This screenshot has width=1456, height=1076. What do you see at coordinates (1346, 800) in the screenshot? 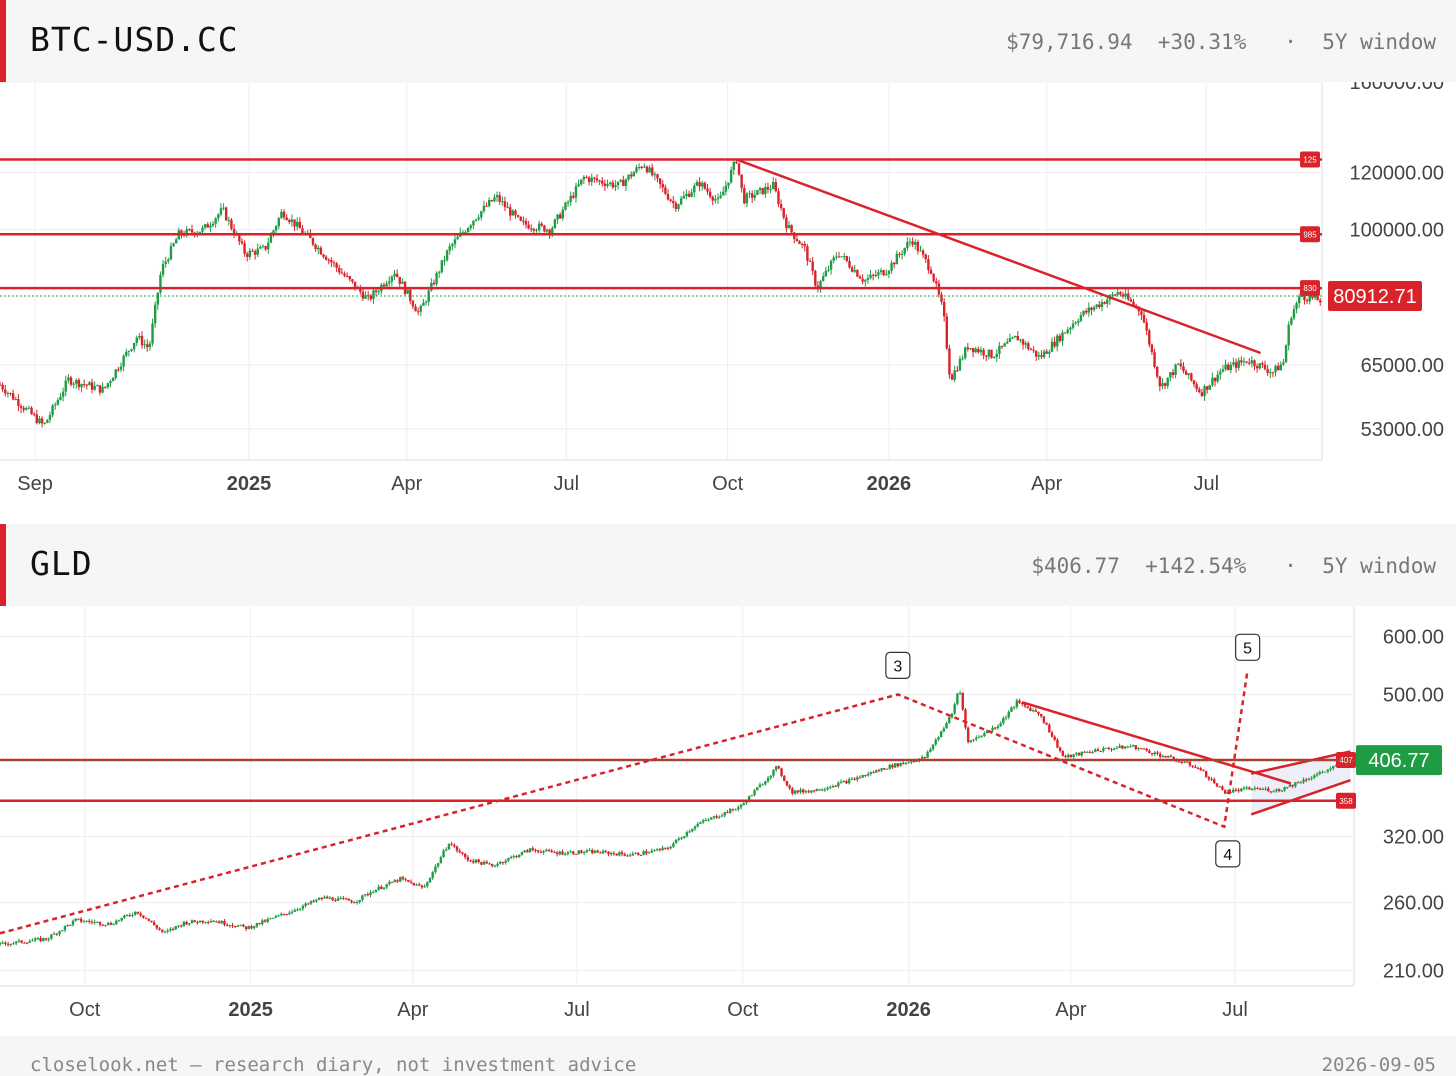
I see `gld-level-badge` at bounding box center [1346, 800].